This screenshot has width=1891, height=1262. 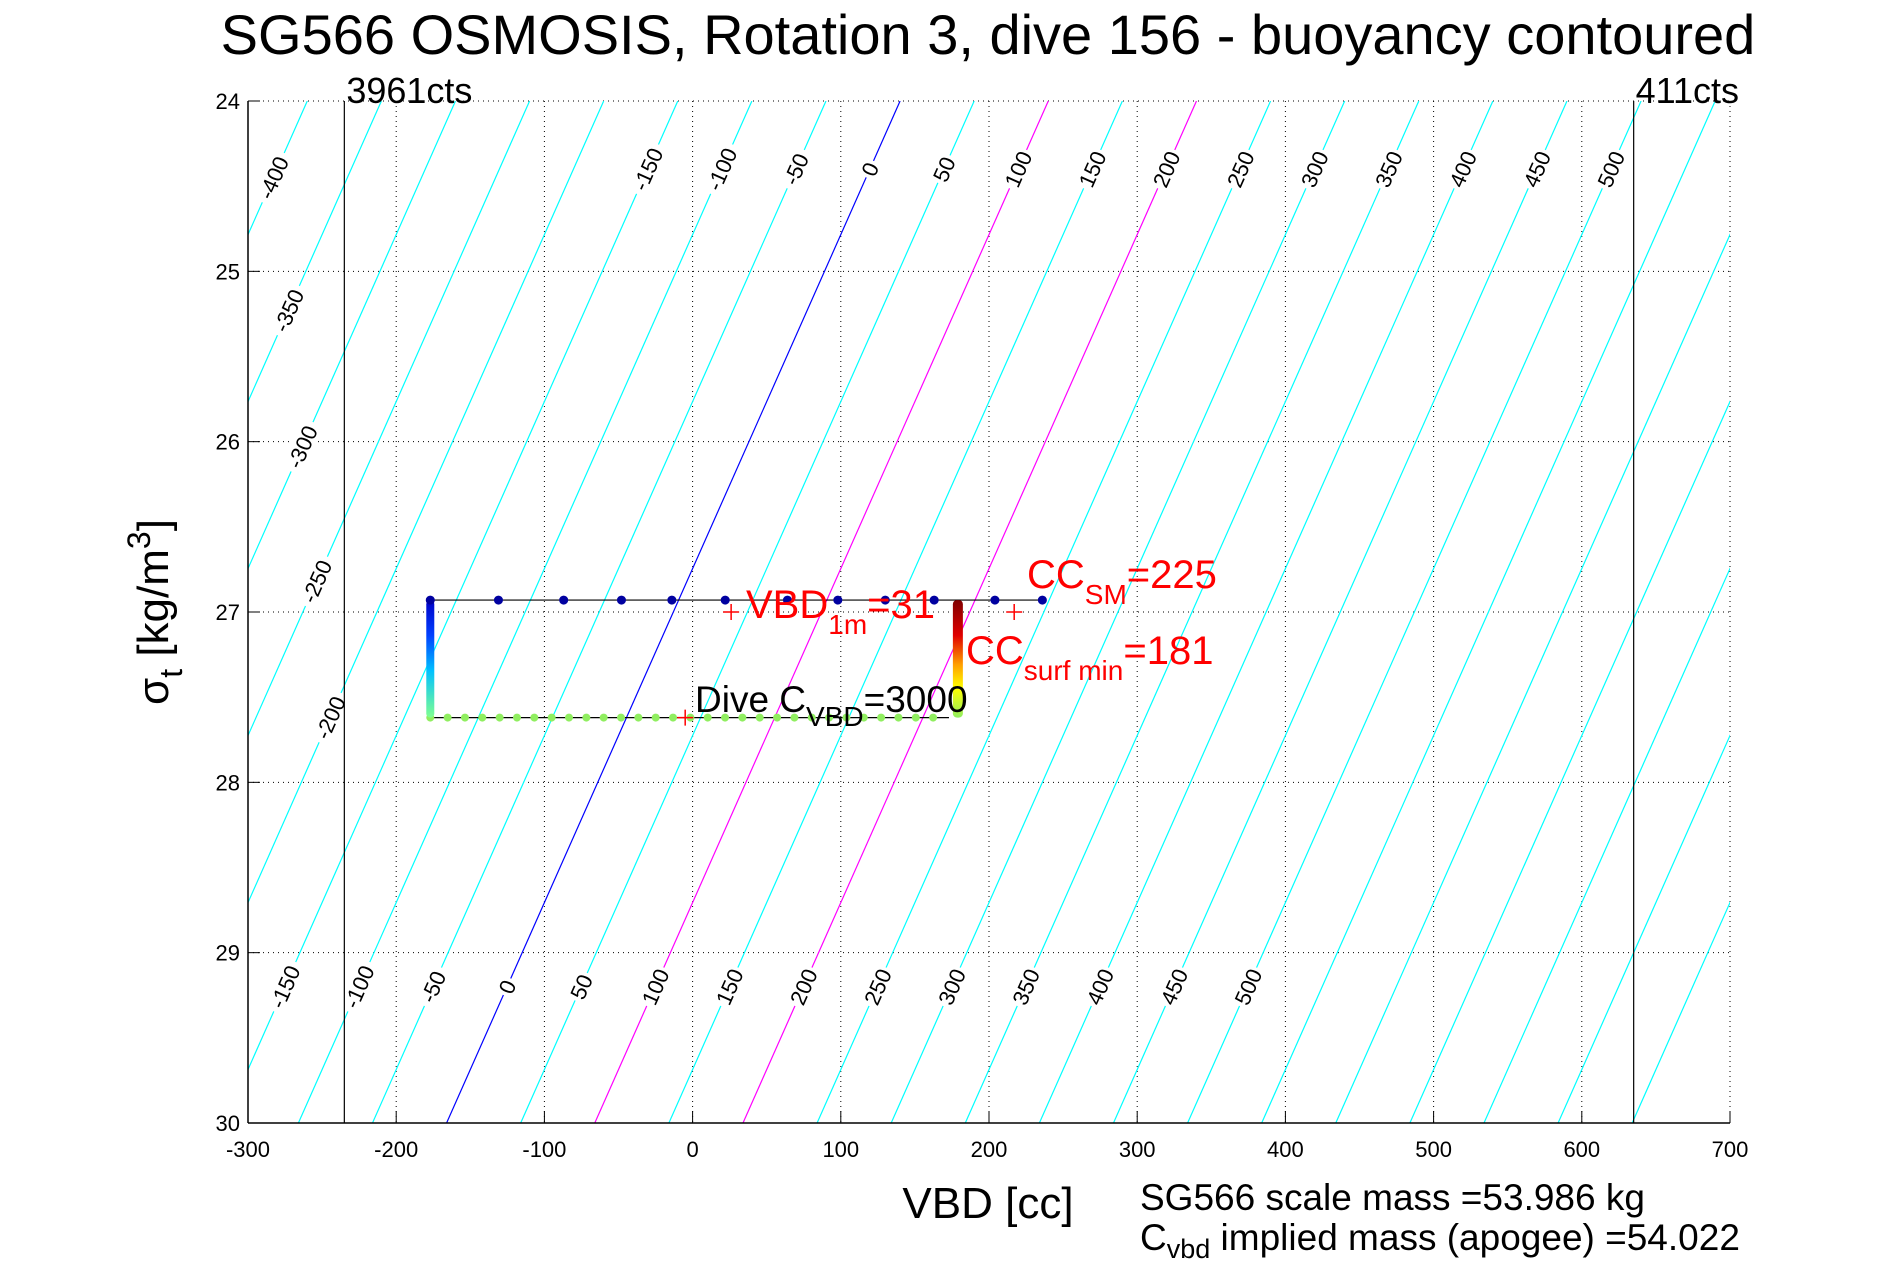 I want to click on x-tick-label: 400, so click(x=1285, y=1149).